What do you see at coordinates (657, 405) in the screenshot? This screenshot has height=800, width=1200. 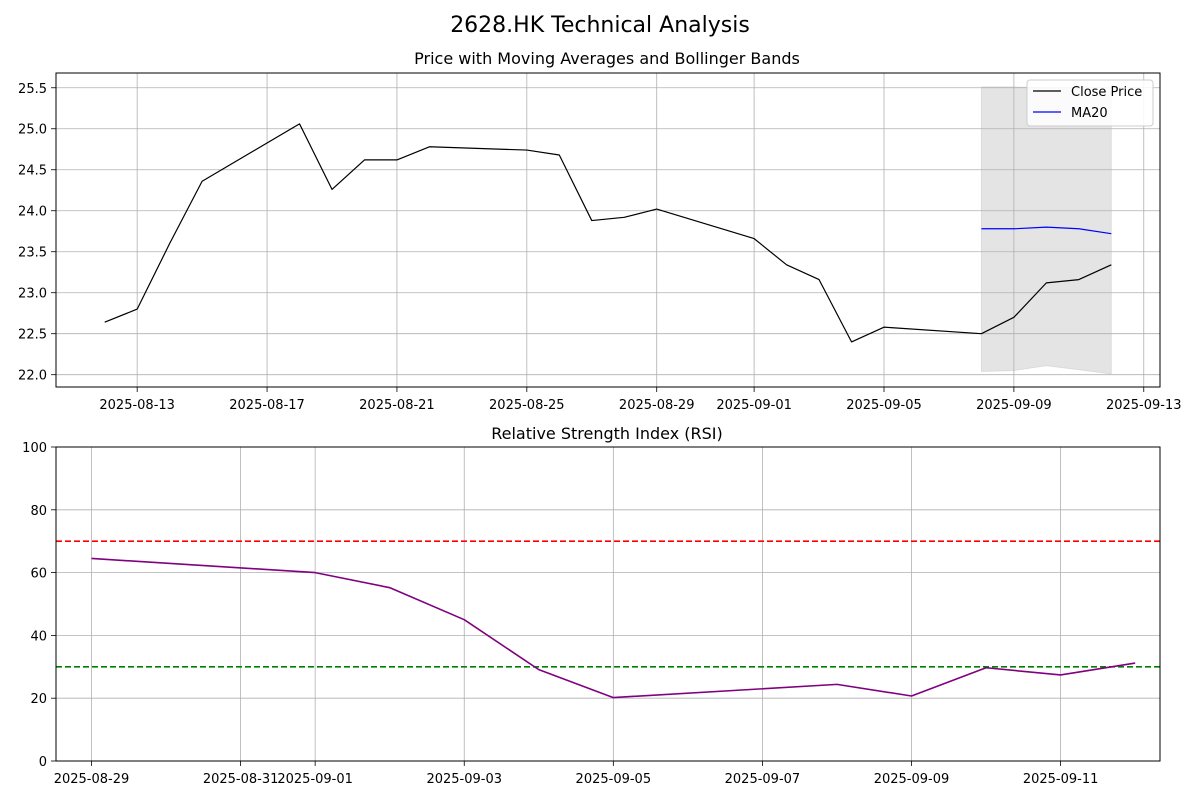 I see `price-x-tick-label: 2025-08-29` at bounding box center [657, 405].